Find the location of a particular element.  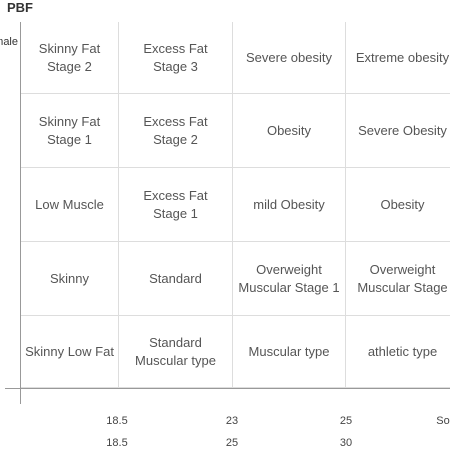

grid-cell: athletic type is located at coordinates (398, 352).